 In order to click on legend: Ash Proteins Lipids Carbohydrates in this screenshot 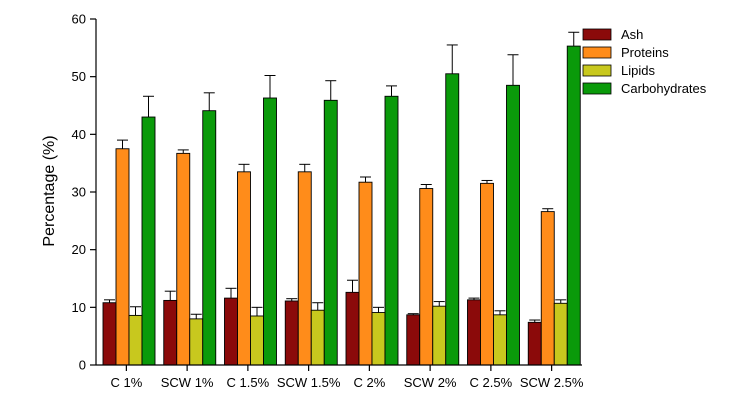, I will do `click(644, 61)`.